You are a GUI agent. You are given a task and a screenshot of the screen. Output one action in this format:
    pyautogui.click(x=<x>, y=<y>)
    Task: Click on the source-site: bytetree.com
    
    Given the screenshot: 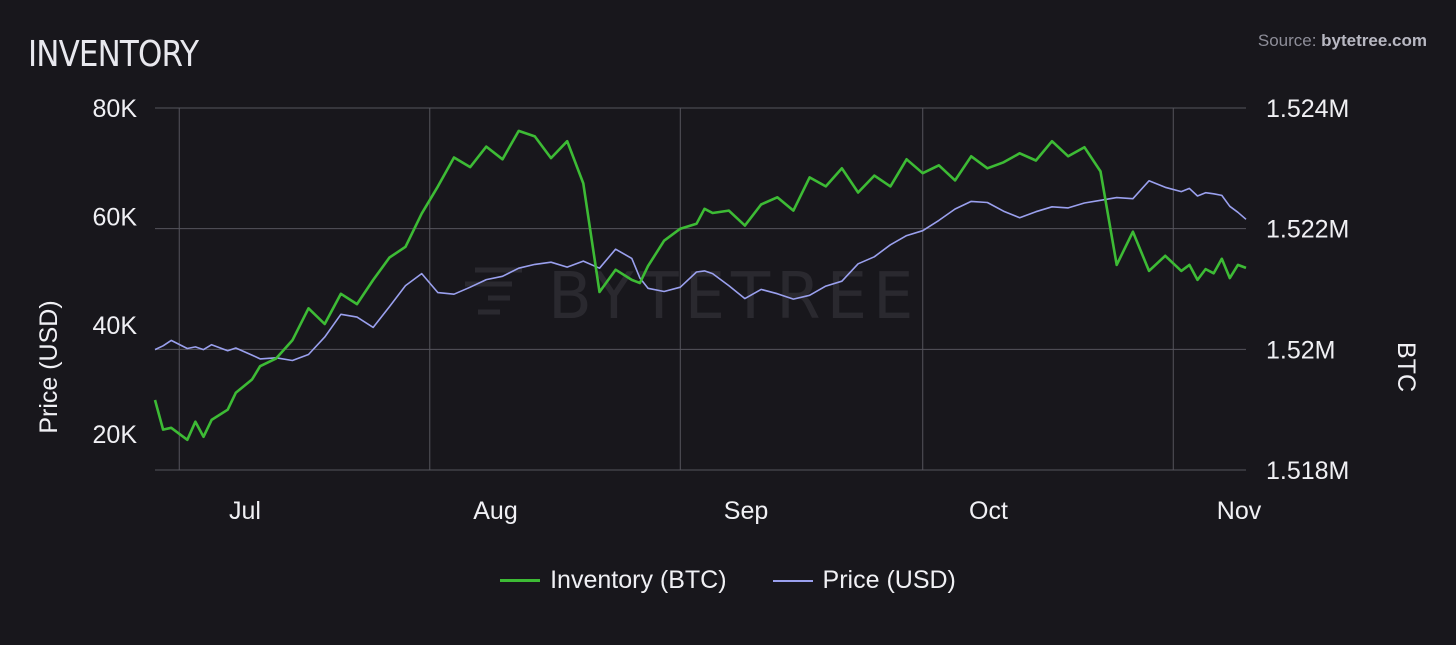 What is the action you would take?
    pyautogui.click(x=1374, y=40)
    